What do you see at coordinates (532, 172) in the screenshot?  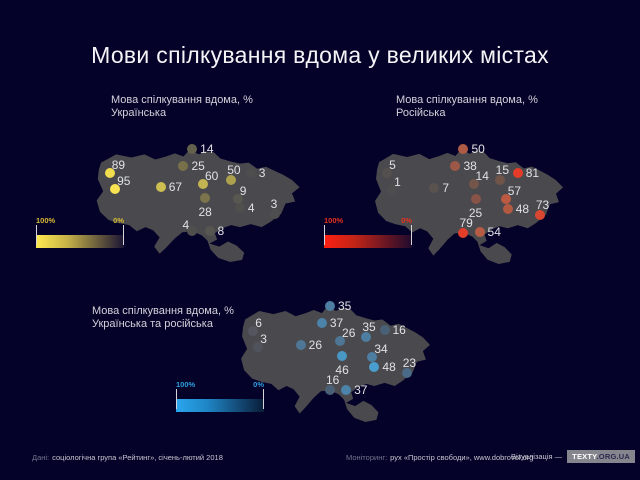 I see `dot-value-label: 81` at bounding box center [532, 172].